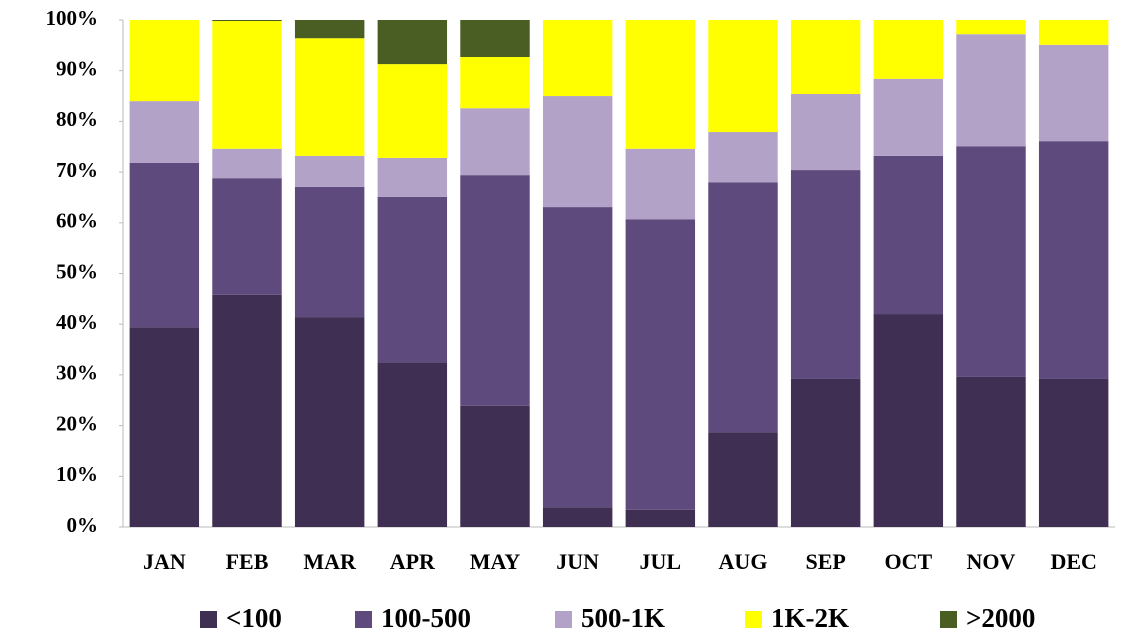  Describe the element at coordinates (413, 561) in the screenshot. I see `x-tick-label: APR` at that location.